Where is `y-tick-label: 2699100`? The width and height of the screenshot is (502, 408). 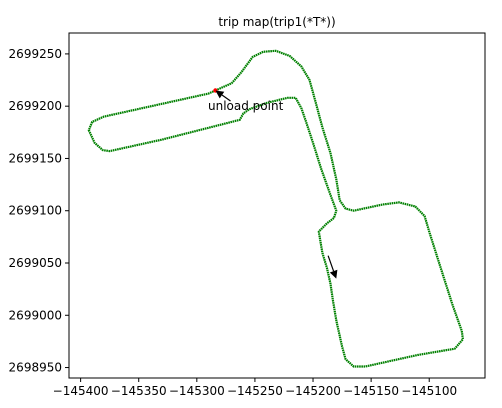
y-tick-label: 2699100 is located at coordinates (35, 211).